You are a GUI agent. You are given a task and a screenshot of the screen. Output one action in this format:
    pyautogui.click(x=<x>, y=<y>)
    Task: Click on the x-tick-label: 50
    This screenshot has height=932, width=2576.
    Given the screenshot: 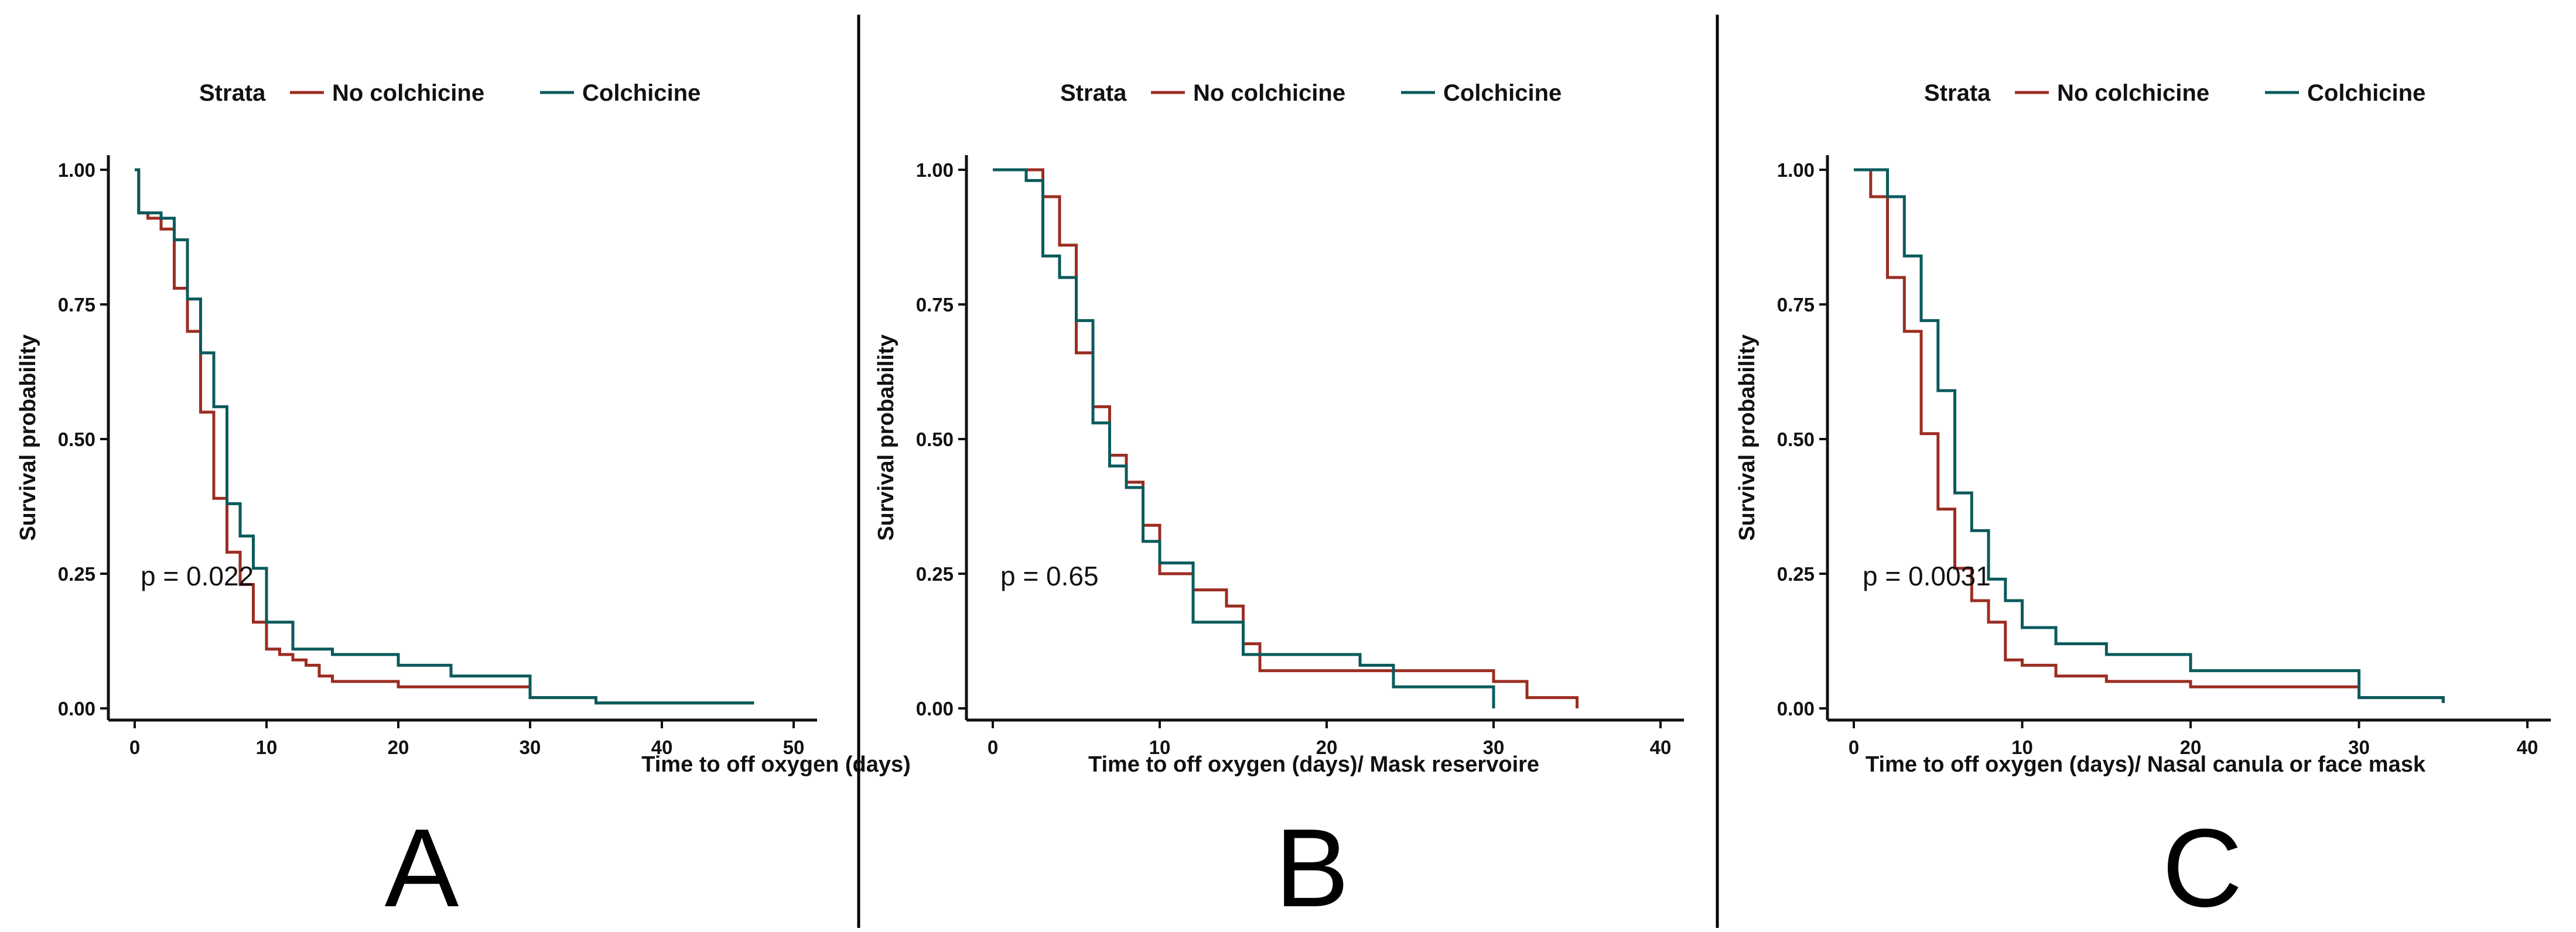 What is the action you would take?
    pyautogui.click(x=794, y=747)
    